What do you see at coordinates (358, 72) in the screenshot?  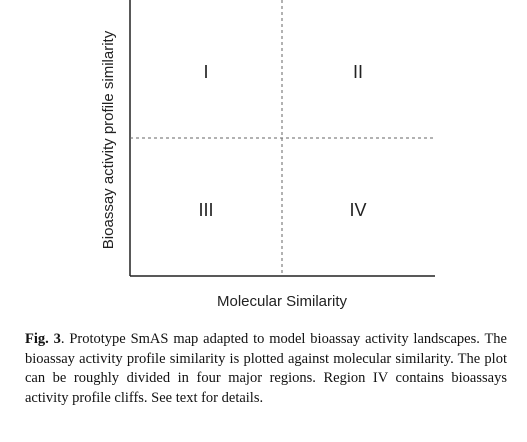 I see `region-label: II` at bounding box center [358, 72].